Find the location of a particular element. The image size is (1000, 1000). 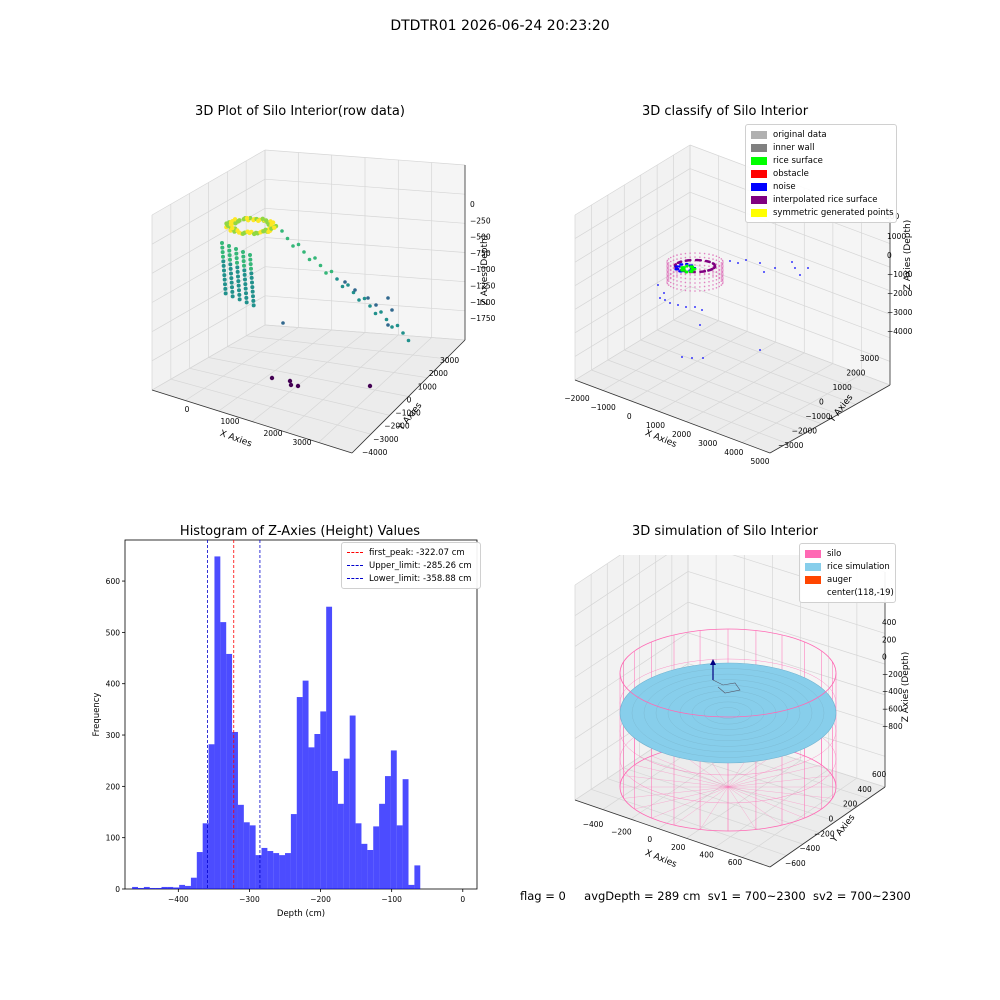

z-tick-label: −250 is located at coordinates (480, 220).